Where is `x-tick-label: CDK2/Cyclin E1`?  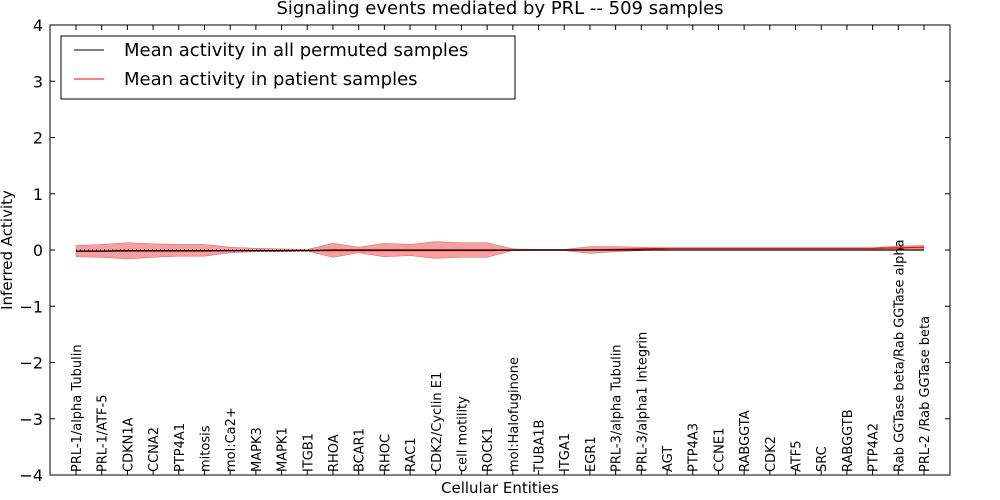
x-tick-label: CDK2/Cyclin E1 is located at coordinates (437, 422).